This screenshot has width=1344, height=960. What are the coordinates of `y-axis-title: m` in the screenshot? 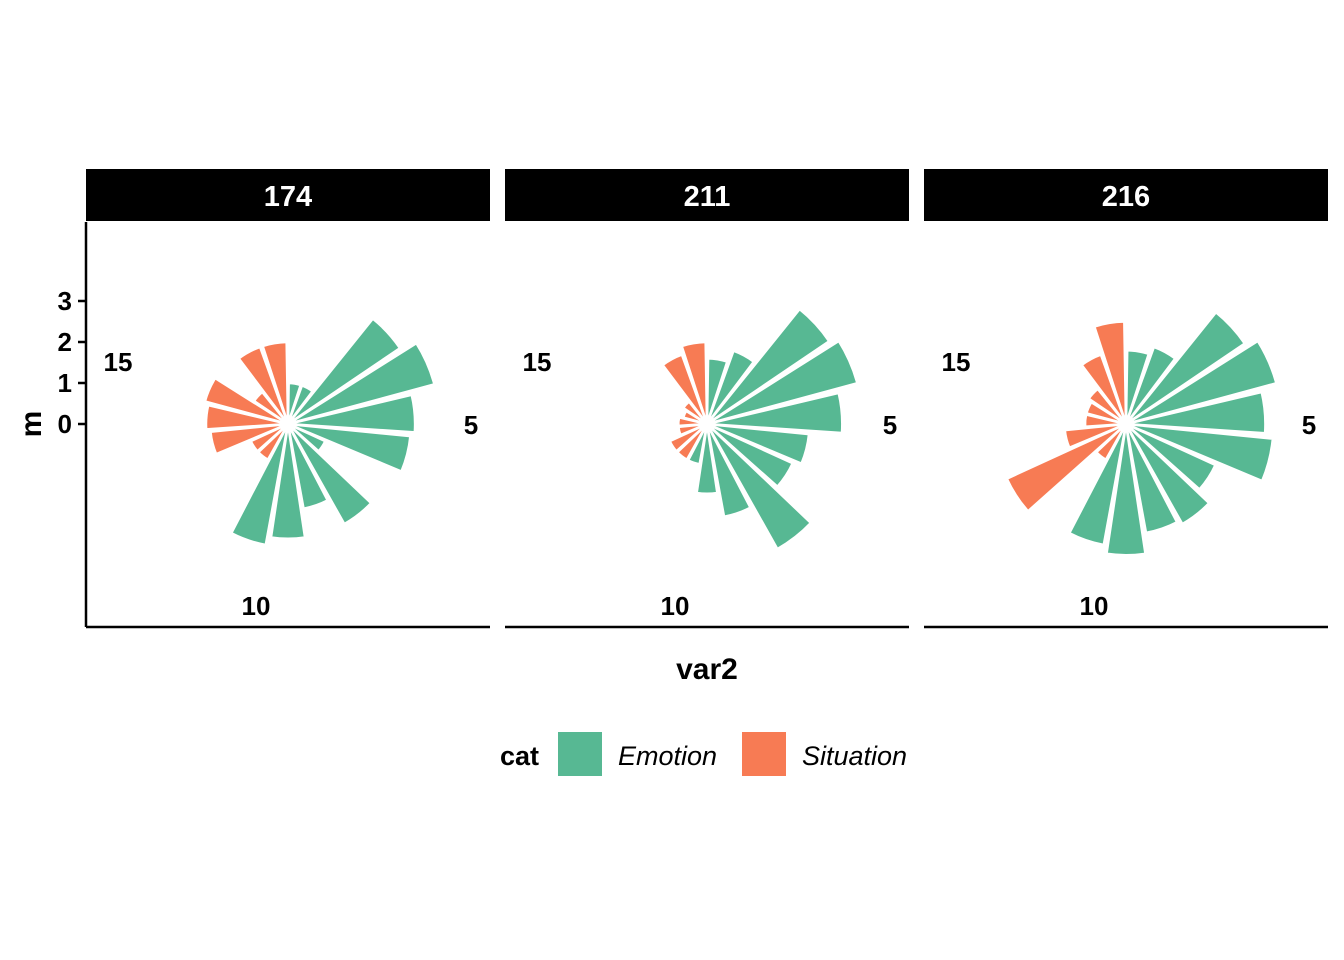 It's located at (31, 424).